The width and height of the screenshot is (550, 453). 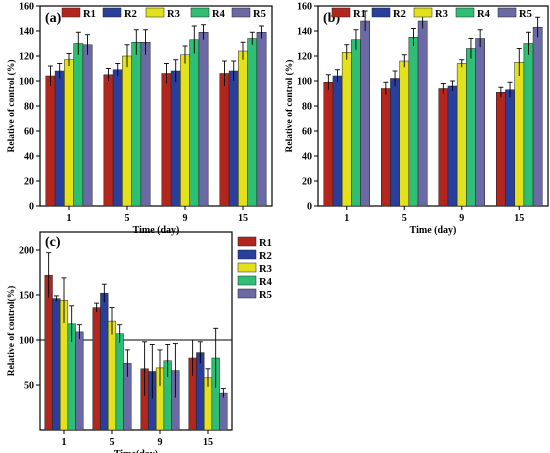 What do you see at coordinates (136, 451) in the screenshot?
I see `x-axis-label: Time(day)` at bounding box center [136, 451].